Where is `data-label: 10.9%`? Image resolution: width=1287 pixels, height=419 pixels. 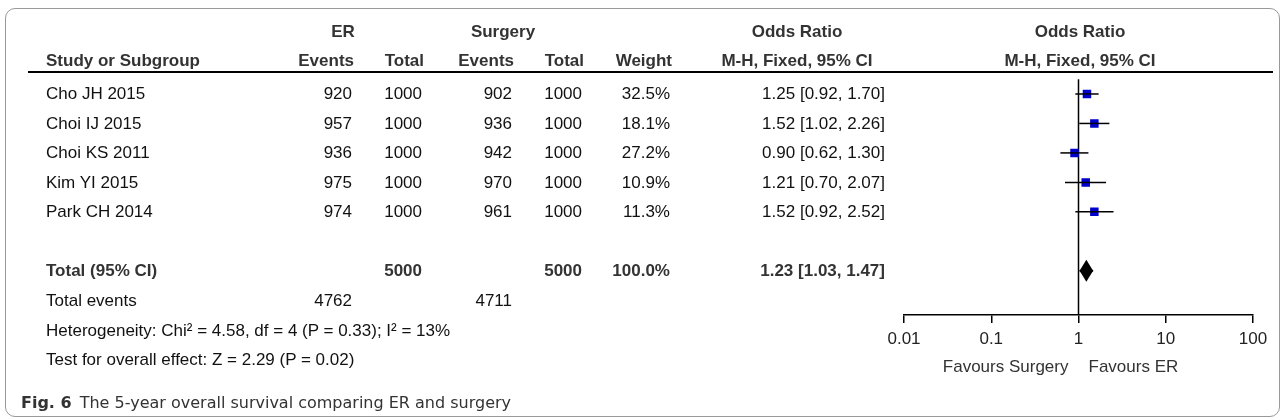
data-label: 10.9% is located at coordinates (645, 182).